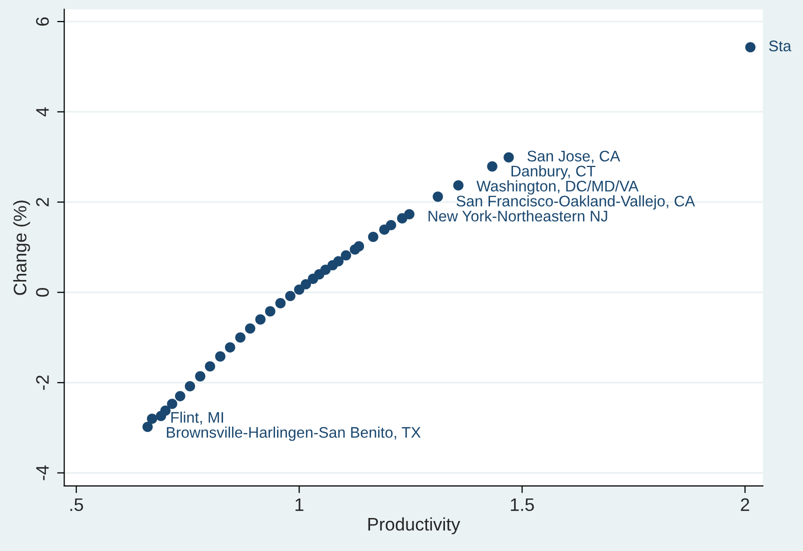 Image resolution: width=803 pixels, height=551 pixels. What do you see at coordinates (573, 157) in the screenshot?
I see `annotation: San Jose, CA` at bounding box center [573, 157].